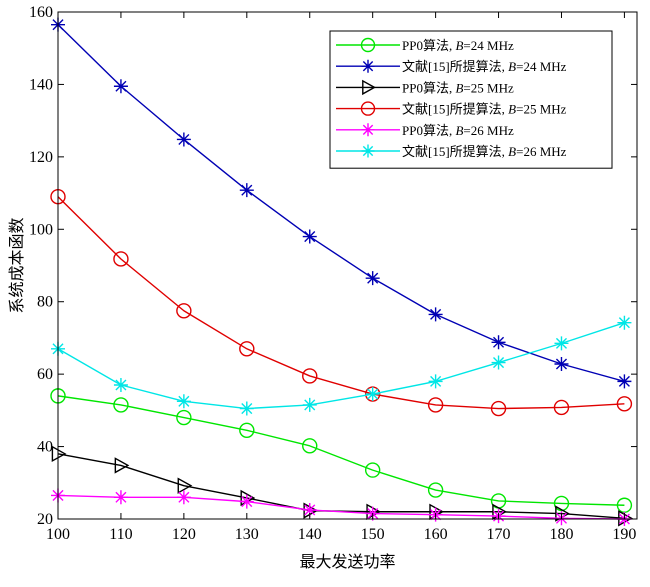 The image size is (650, 587). I want to click on legend-label: 文献[15]所提算法, B=26 MHz, so click(484, 151).